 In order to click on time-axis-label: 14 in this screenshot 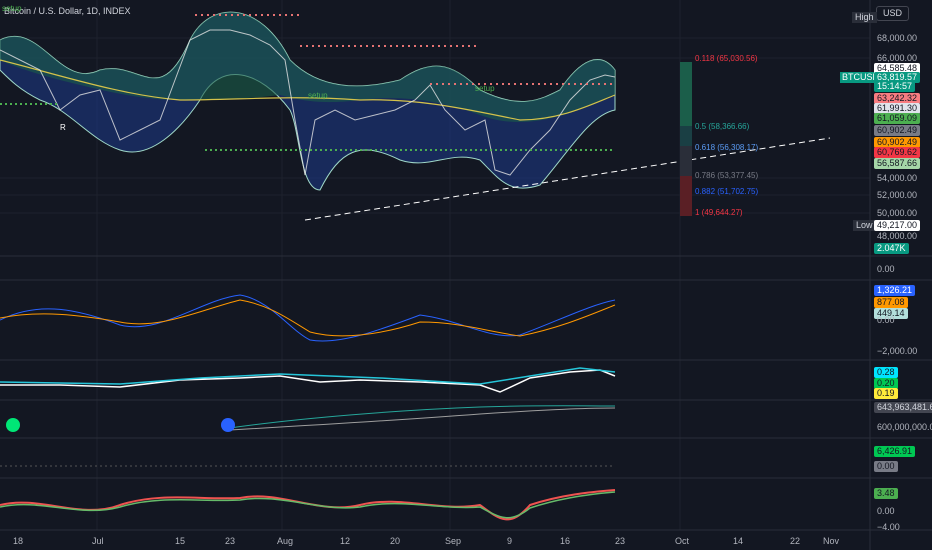, I will do `click(738, 541)`.